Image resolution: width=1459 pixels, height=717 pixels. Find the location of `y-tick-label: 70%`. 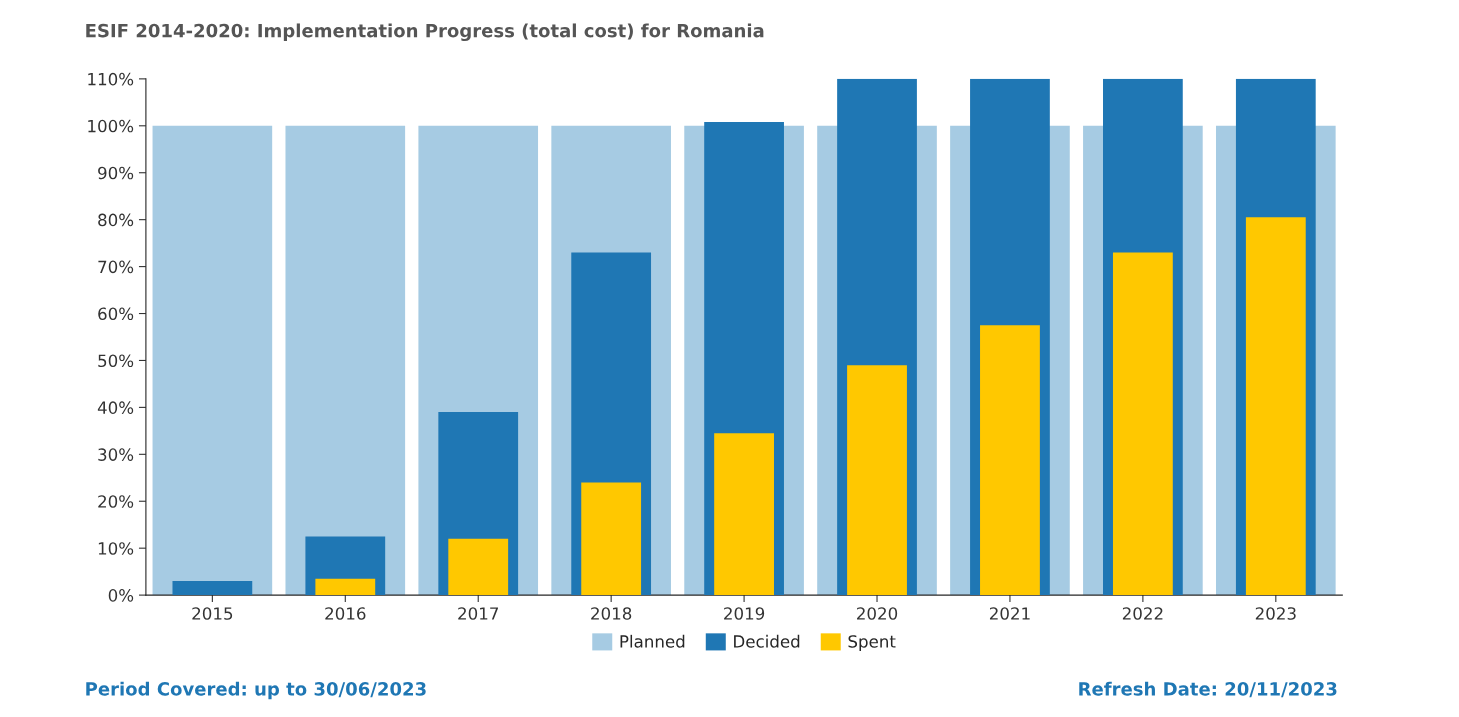

y-tick-label: 70% is located at coordinates (116, 267).